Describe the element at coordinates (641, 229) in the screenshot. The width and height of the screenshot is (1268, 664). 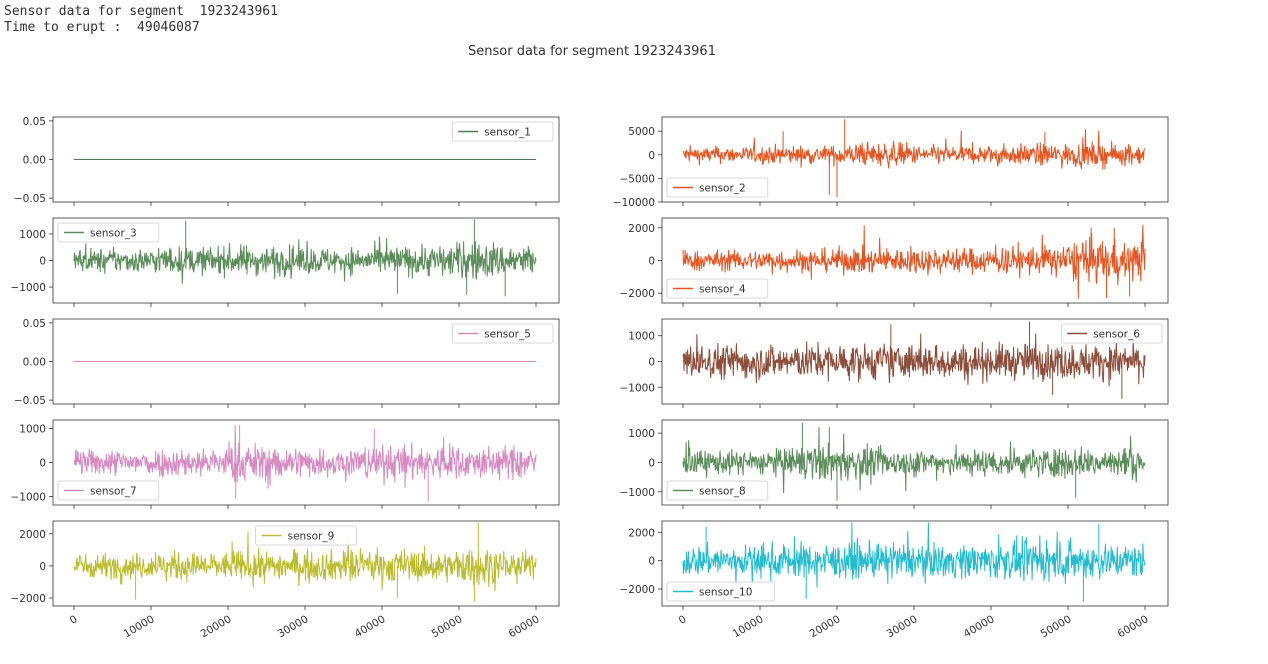
I see `sensor_4-ytick-label: 2000` at that location.